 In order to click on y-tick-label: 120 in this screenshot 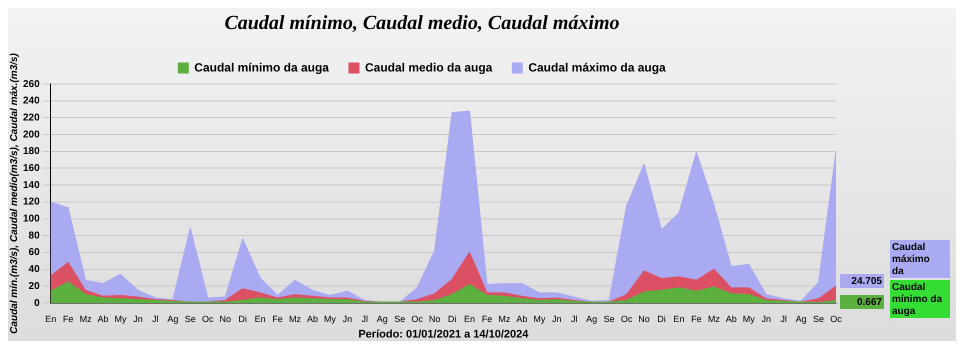, I will do `click(31, 202)`.